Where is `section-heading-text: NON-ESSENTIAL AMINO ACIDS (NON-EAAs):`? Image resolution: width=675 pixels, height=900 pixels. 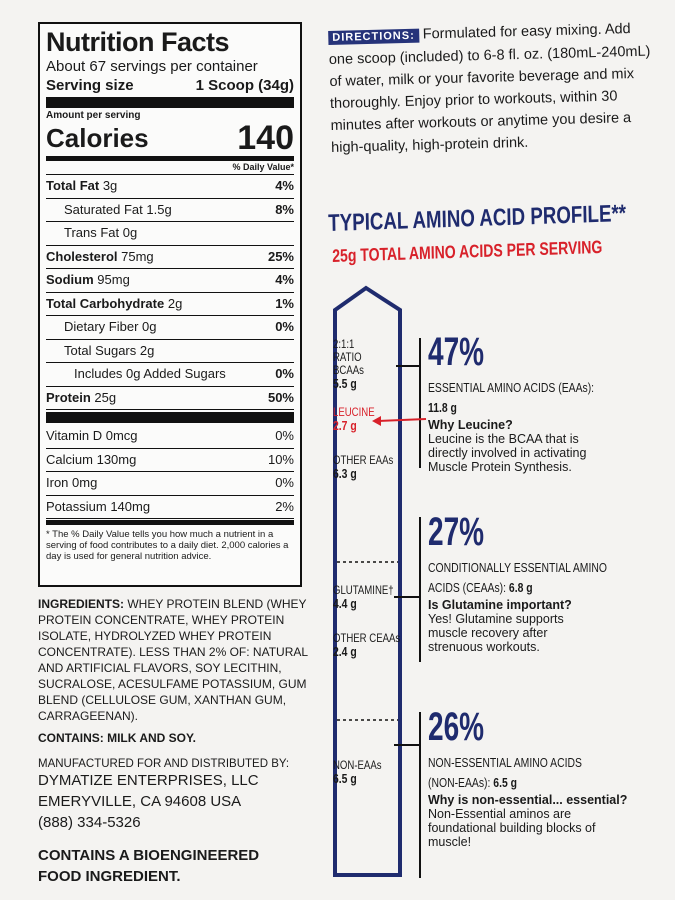 section-heading-text: NON-ESSENTIAL AMINO ACIDS (NON-EAAs): is located at coordinates (505, 772).